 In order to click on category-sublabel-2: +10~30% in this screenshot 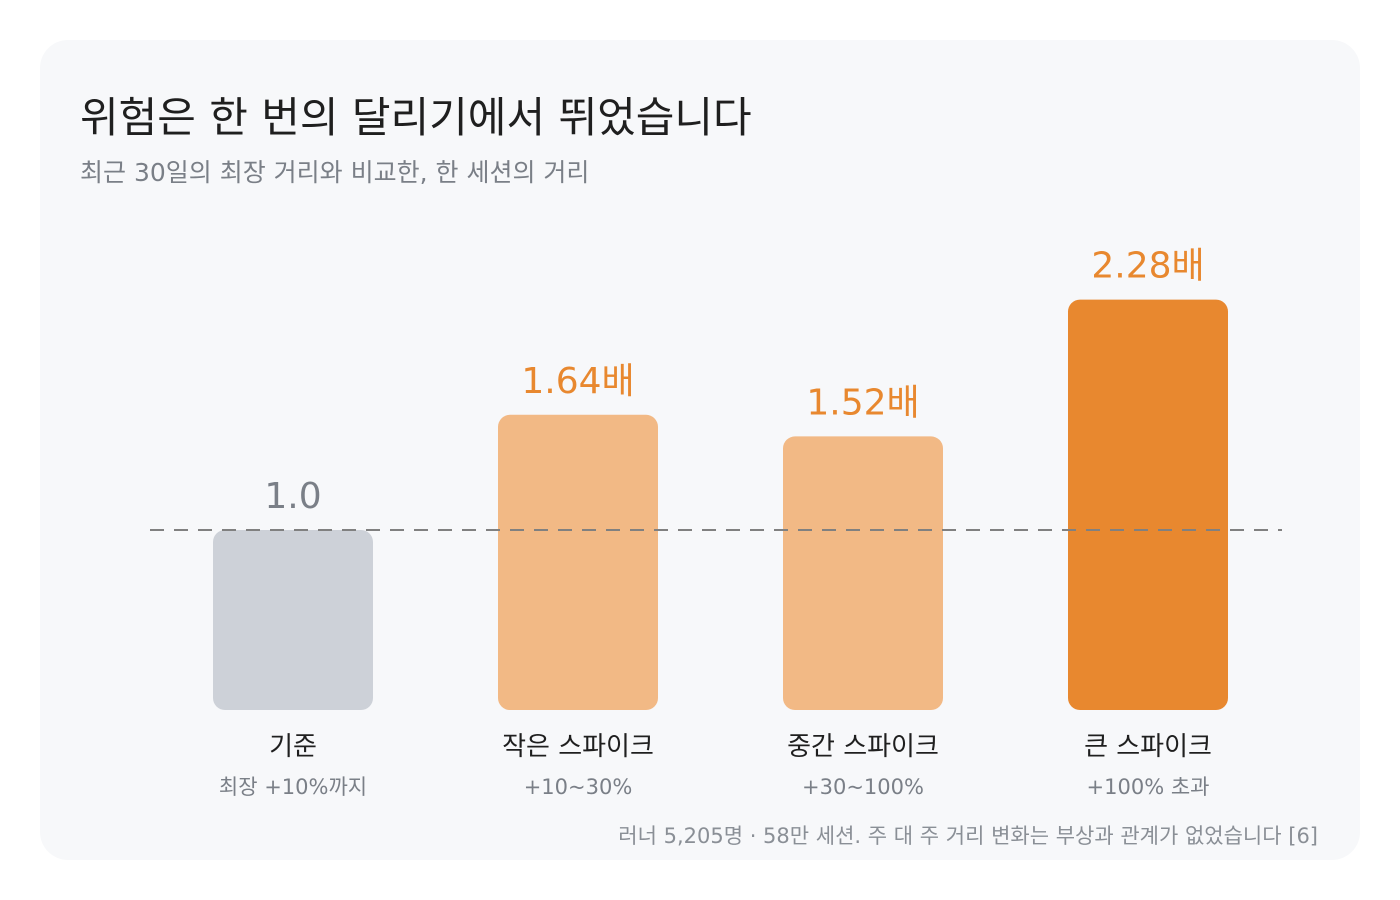, I will do `click(578, 787)`.